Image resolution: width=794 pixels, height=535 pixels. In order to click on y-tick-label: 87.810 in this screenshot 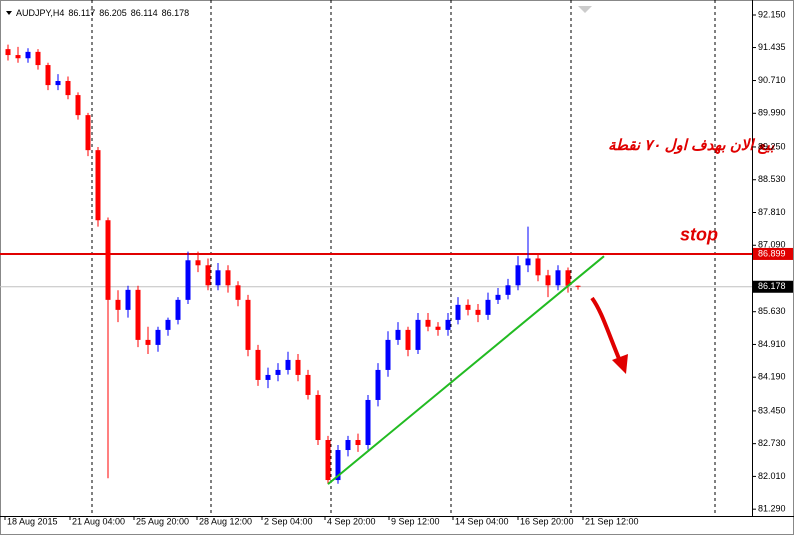, I will do `click(772, 212)`.